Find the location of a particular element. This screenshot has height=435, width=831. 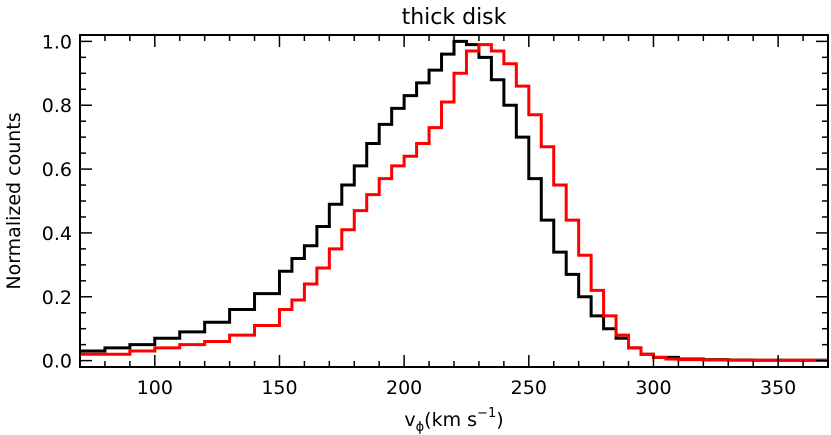

x-tick-label: 200 is located at coordinates (404, 388).